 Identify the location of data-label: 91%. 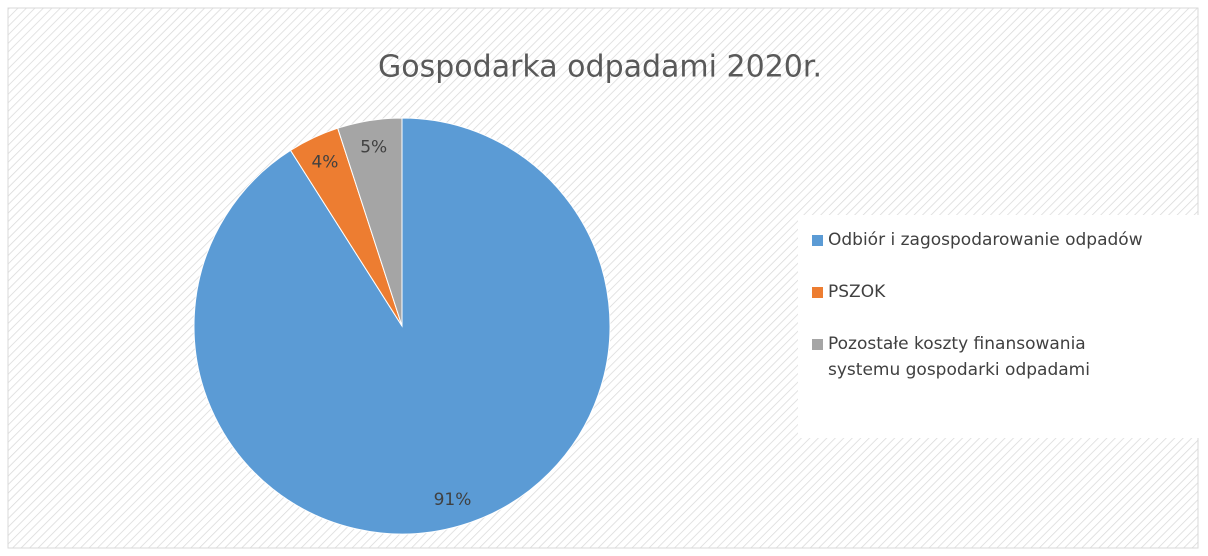
(453, 500).